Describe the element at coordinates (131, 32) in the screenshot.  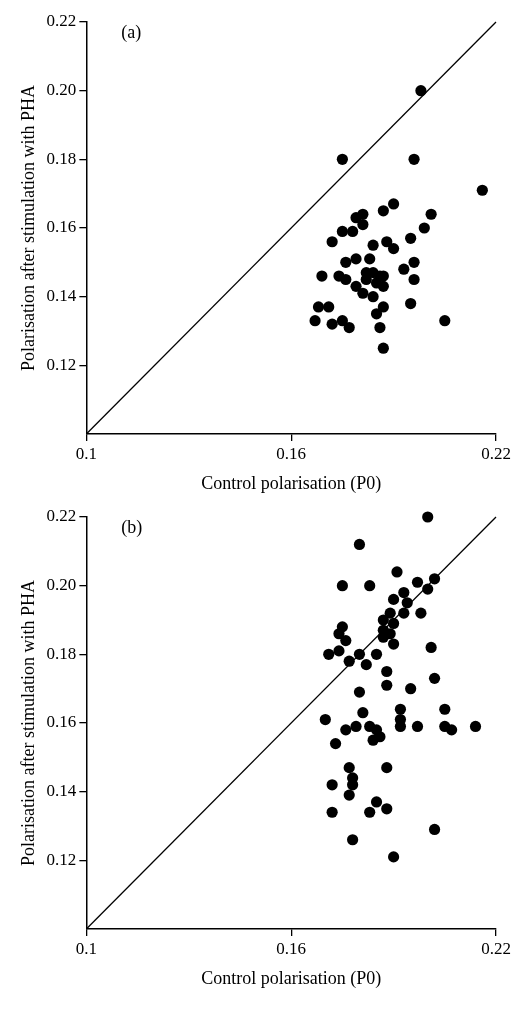
I see `annotation: (a)` at that location.